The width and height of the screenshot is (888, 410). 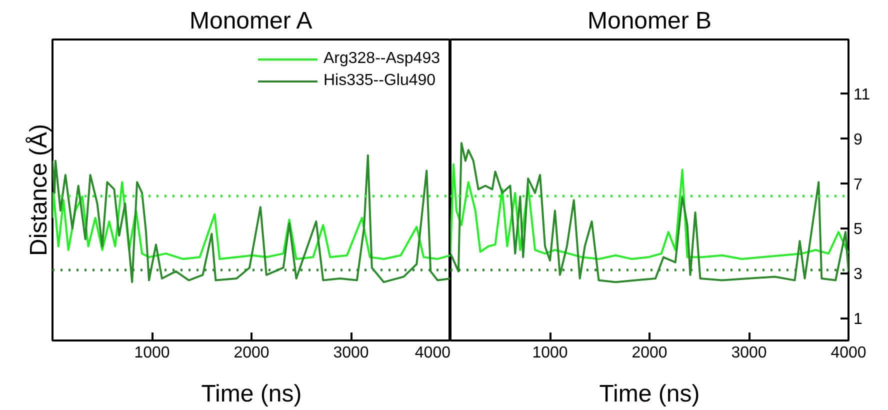 What do you see at coordinates (379, 81) in the screenshot?
I see `legend-label: His335--Glu490` at bounding box center [379, 81].